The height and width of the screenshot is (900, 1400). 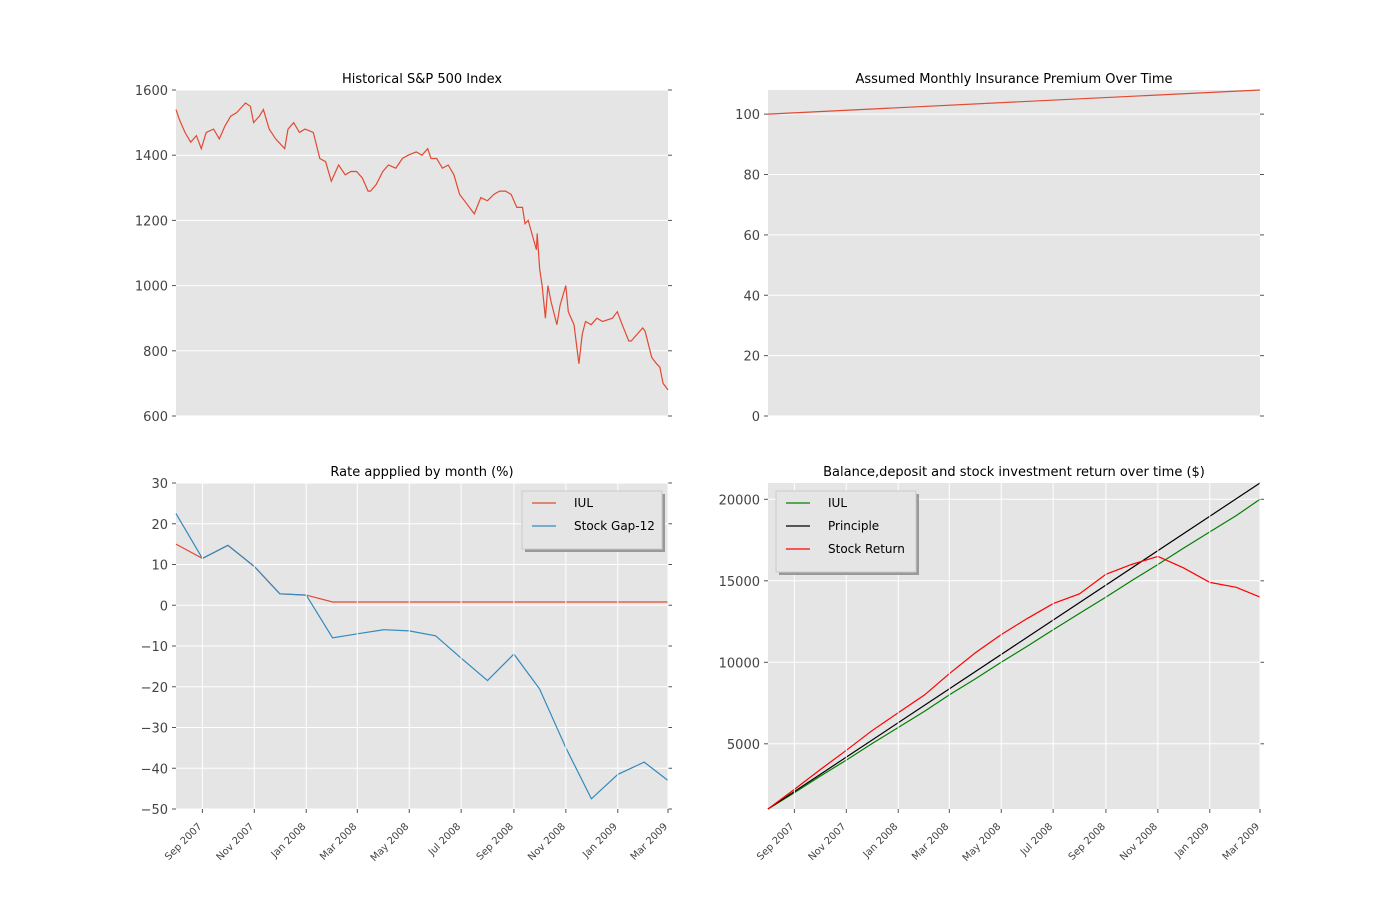 What do you see at coordinates (751, 296) in the screenshot?
I see `tick-label-y: 40` at bounding box center [751, 296].